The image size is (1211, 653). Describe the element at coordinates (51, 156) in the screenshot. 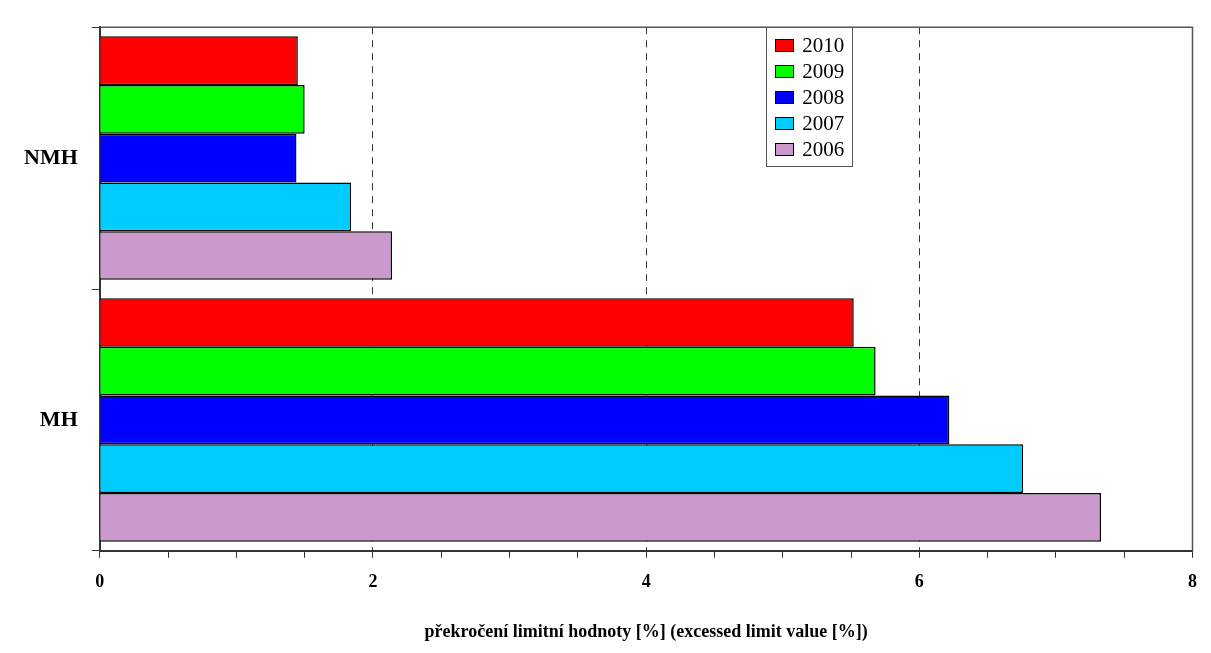

I see `y-tick-label: NMH` at that location.